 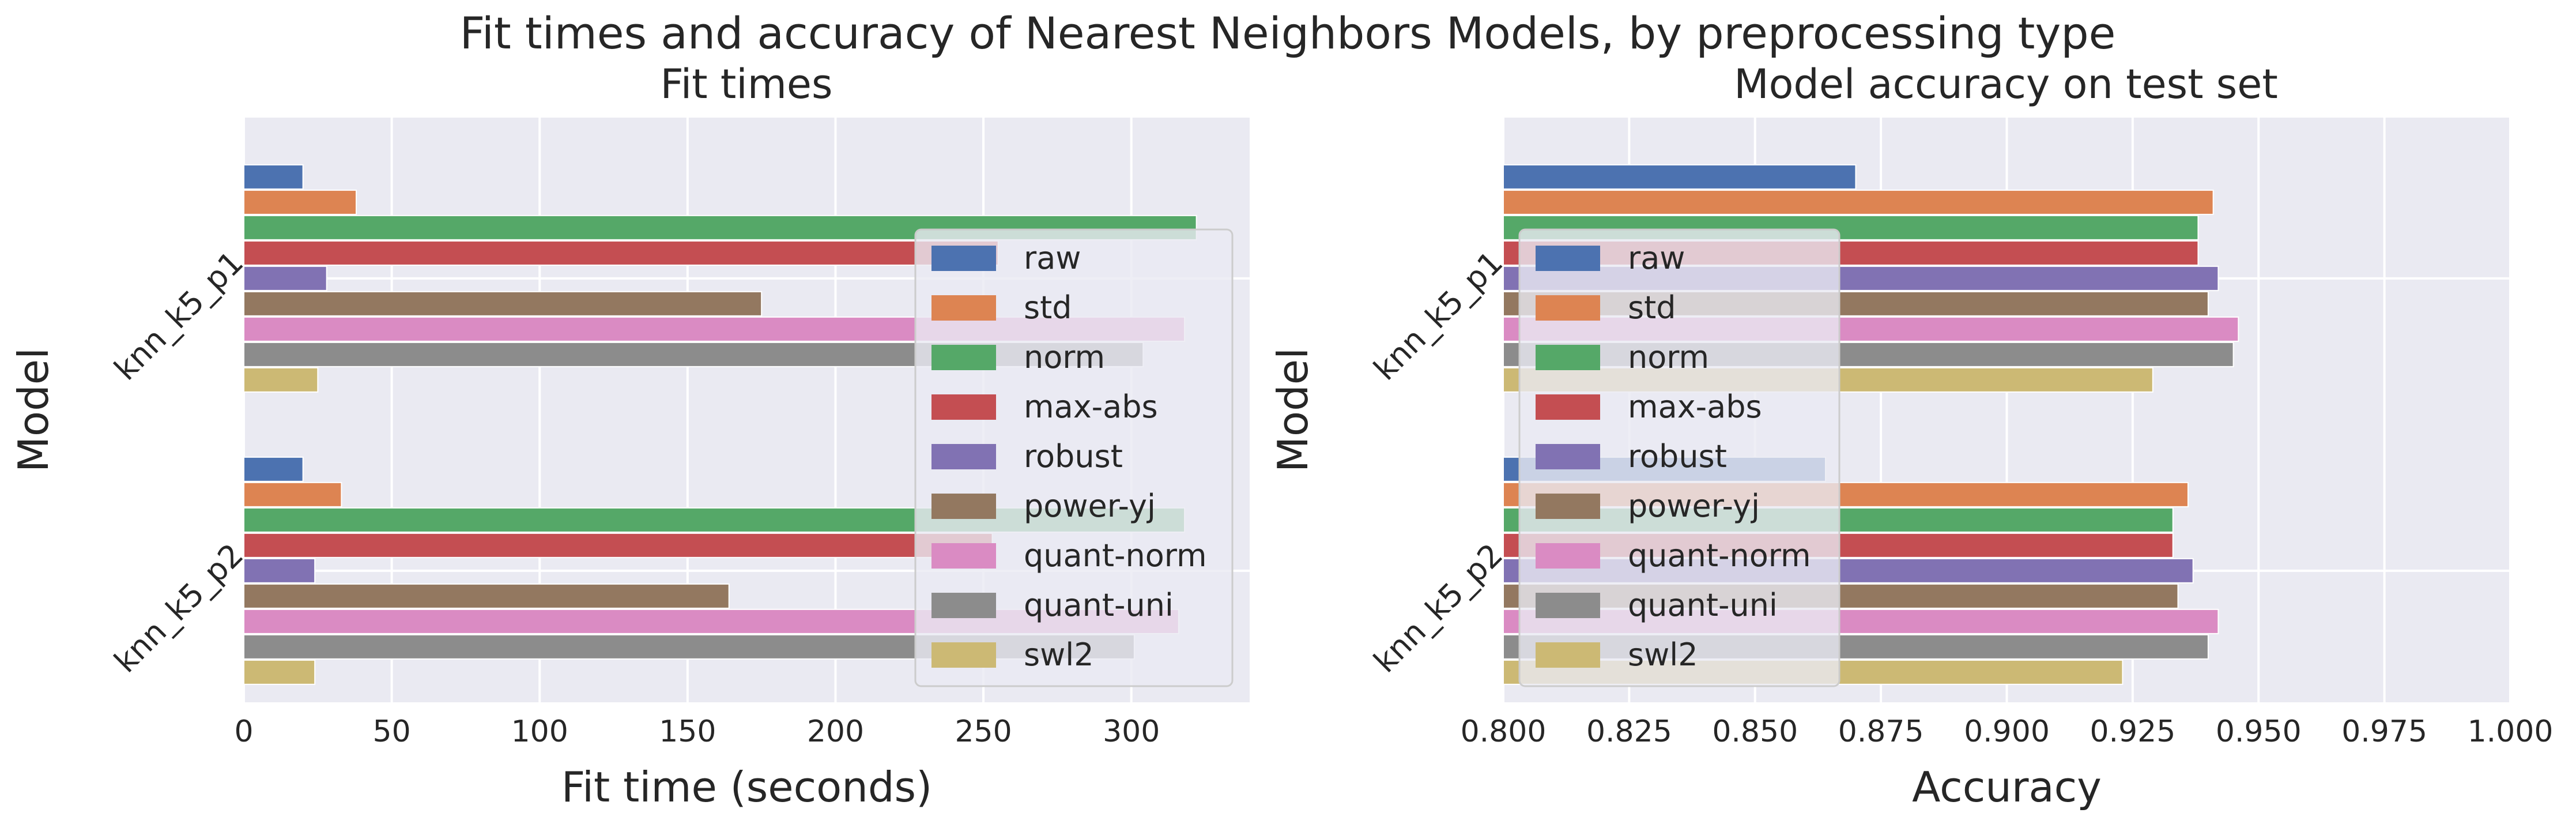 What do you see at coordinates (1881, 731) in the screenshot?
I see `x-tick-label: 0.875` at bounding box center [1881, 731].